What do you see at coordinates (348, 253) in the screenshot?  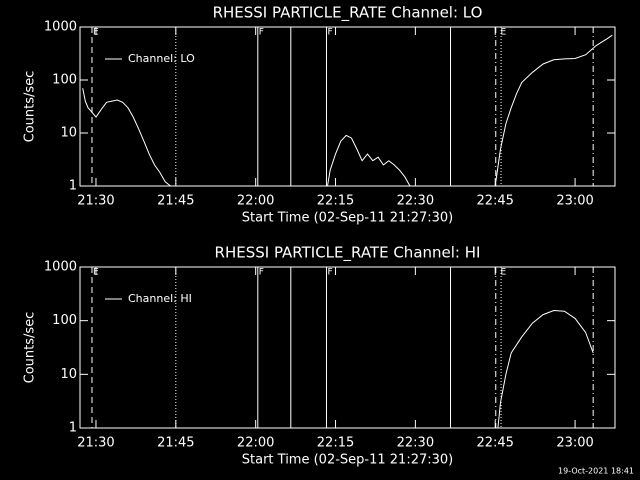 I see `chart-title: RHESSI PARTICLE_RATE Channel: HI` at bounding box center [348, 253].